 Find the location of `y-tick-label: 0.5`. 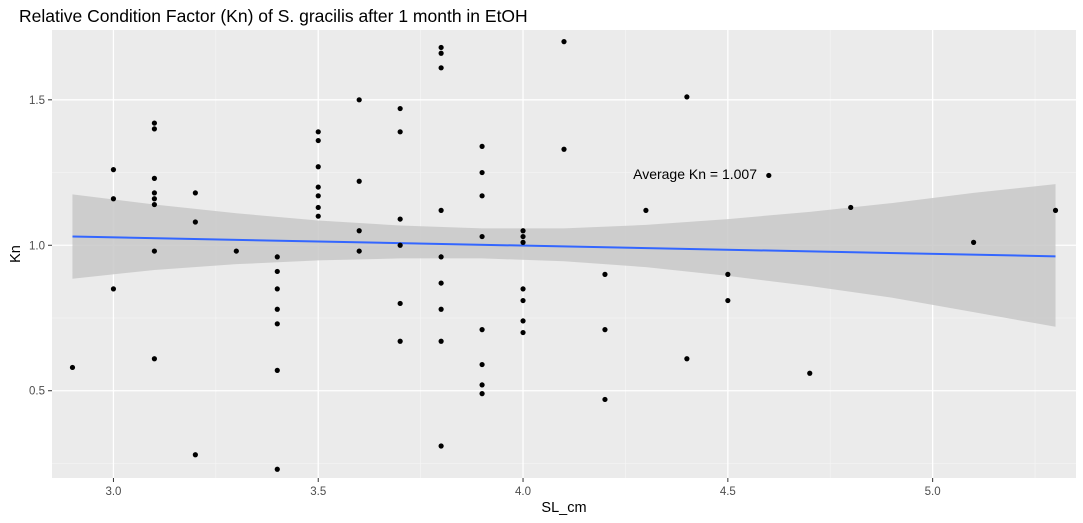

y-tick-label: 0.5 is located at coordinates (37, 392).